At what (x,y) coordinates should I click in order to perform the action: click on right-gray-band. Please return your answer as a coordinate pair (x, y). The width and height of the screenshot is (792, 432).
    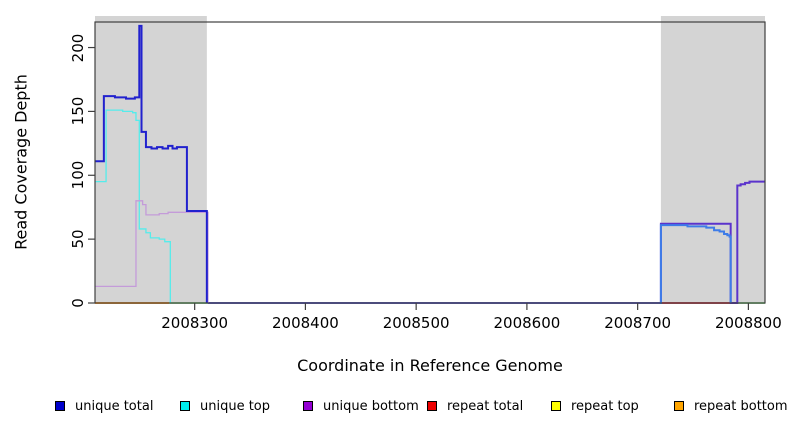
    Looking at the image, I should click on (712, 159).